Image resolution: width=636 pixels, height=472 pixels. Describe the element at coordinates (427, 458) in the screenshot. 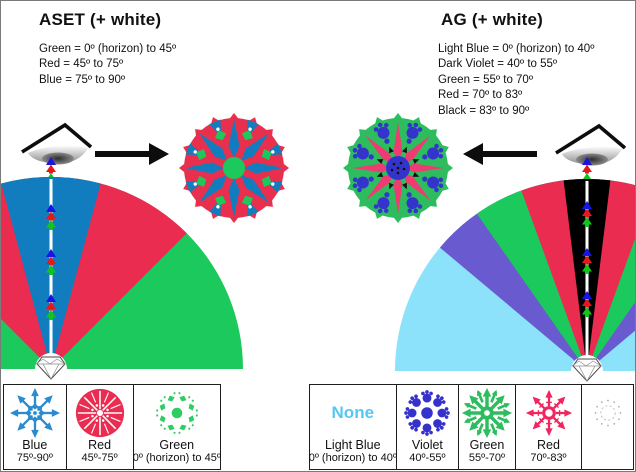

I see `key-range: 40º-55º` at that location.